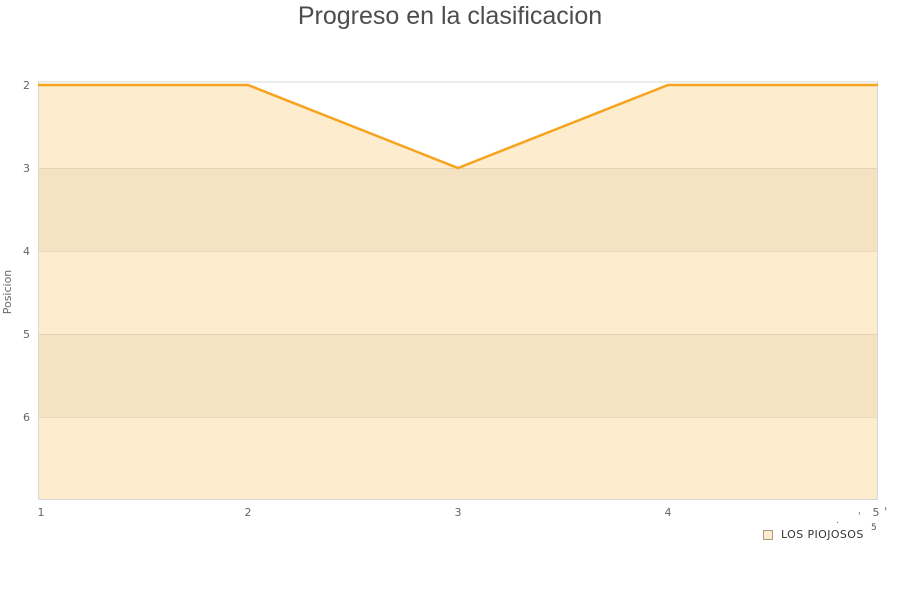 The image size is (900, 600). Describe the element at coordinates (458, 512) in the screenshot. I see `x-tick-label: 3` at that location.